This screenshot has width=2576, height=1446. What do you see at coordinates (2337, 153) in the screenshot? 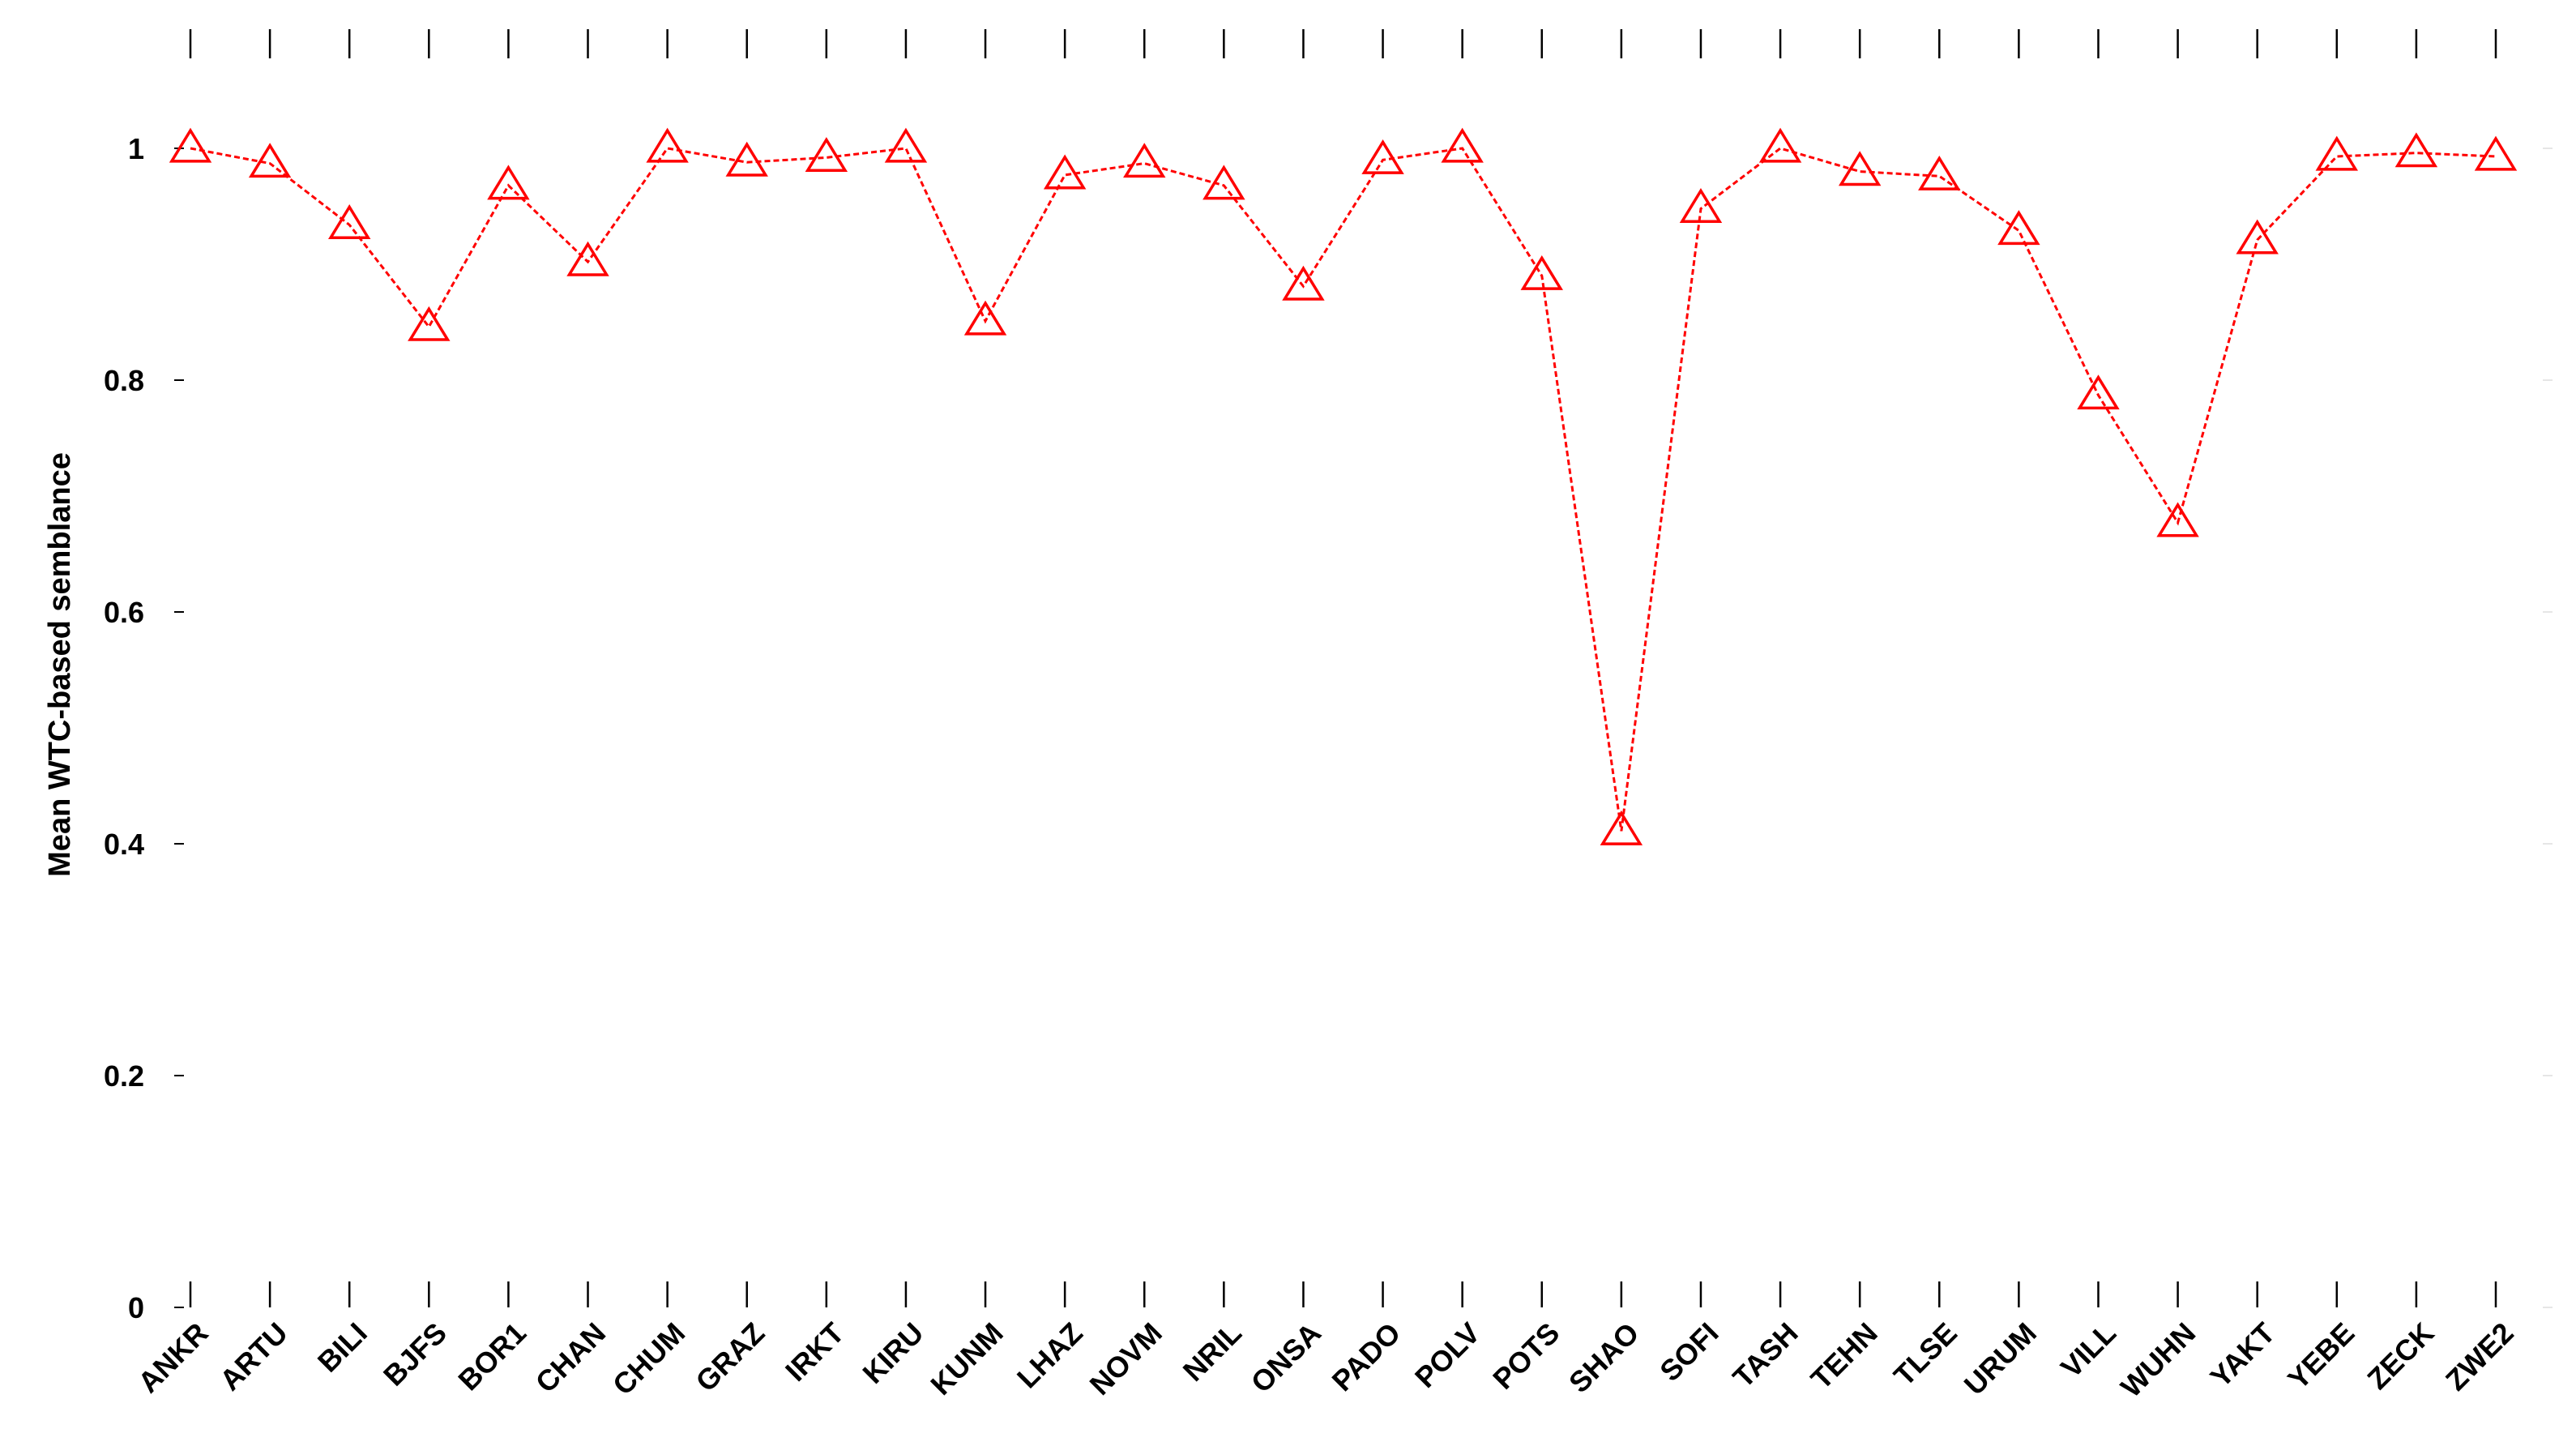
I see `data-point-yebe` at bounding box center [2337, 153].